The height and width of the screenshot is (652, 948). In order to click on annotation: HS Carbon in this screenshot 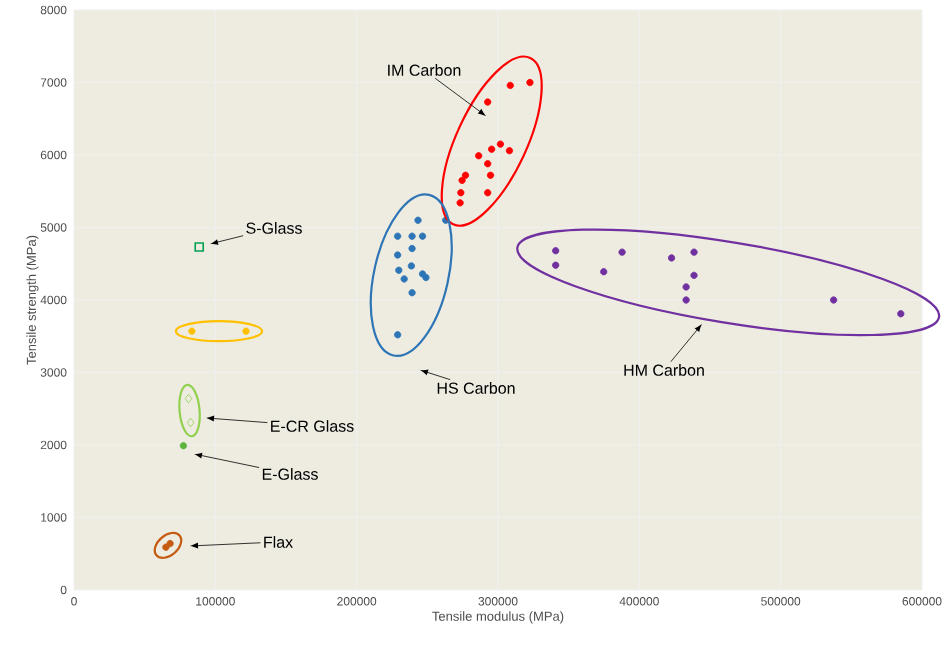, I will do `click(476, 388)`.